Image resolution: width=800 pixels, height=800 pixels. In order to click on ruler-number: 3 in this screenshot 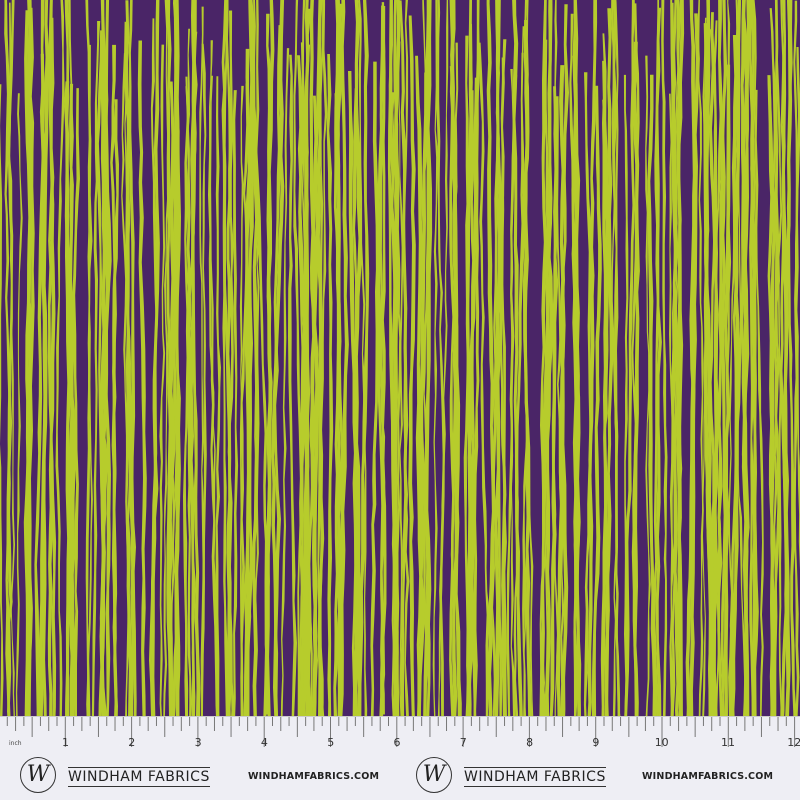, I will do `click(198, 742)`.